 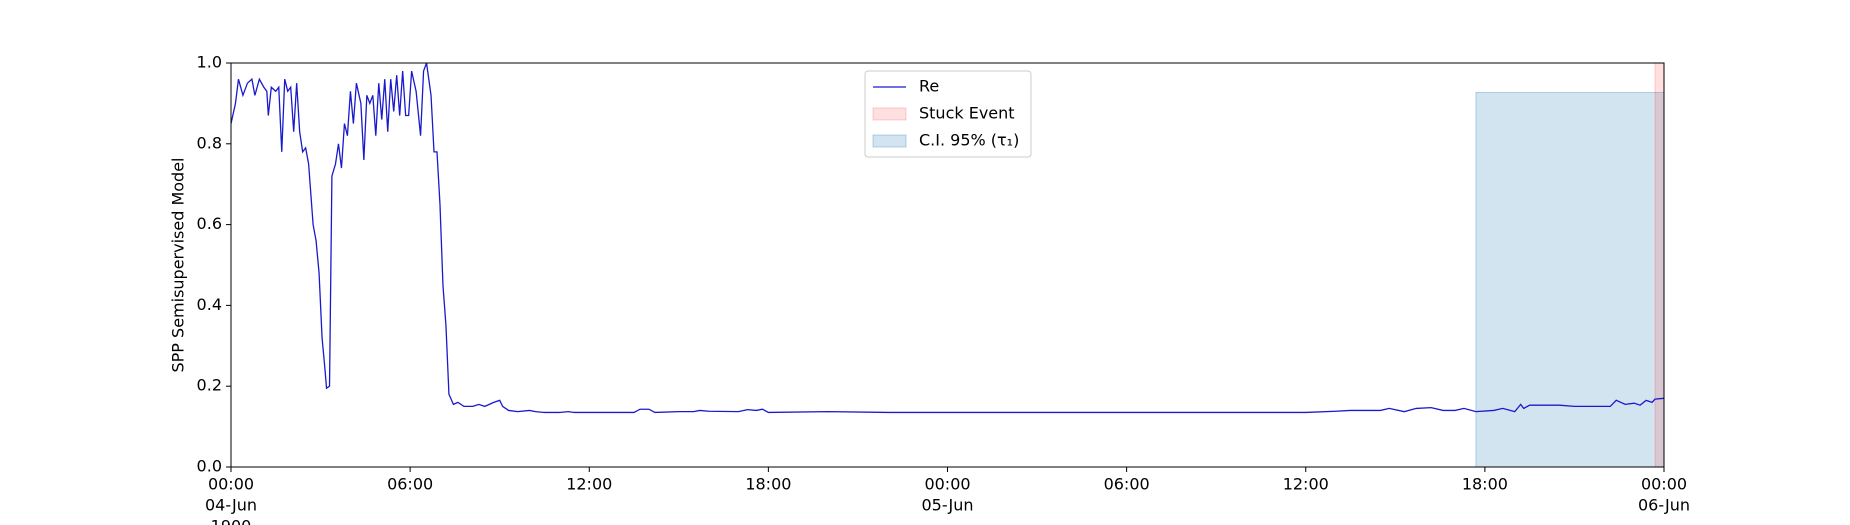 I want to click on x-date-label: 06-Jun, so click(x=1664, y=505).